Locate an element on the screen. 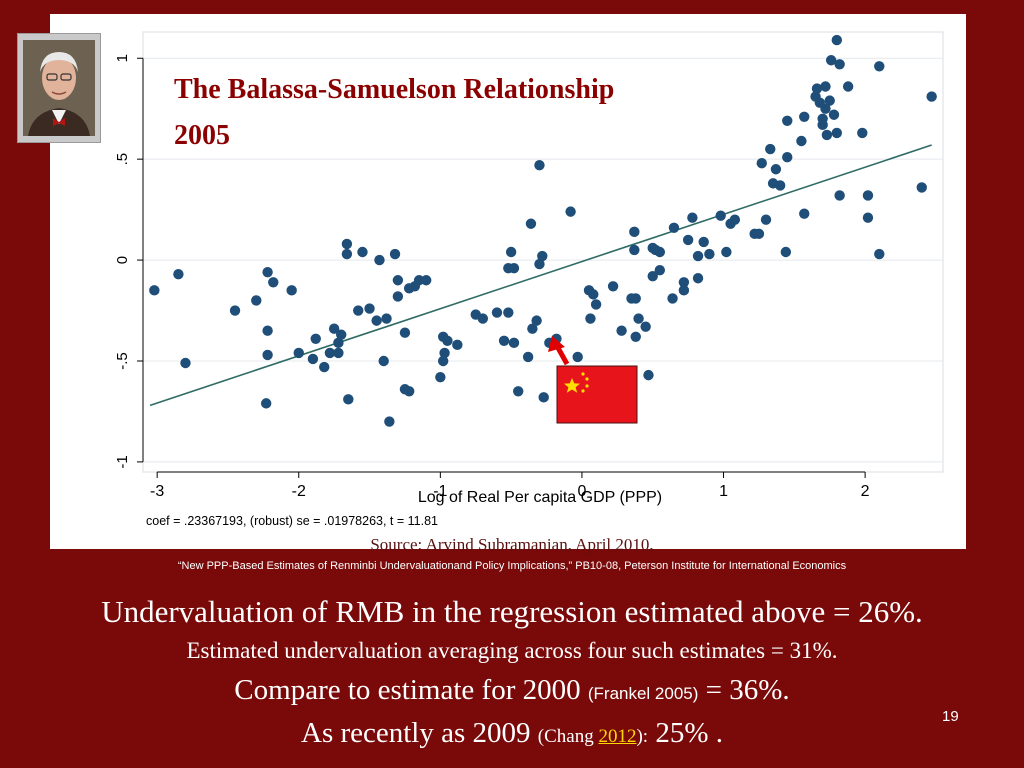 Image resolution: width=1024 pixels, height=768 pixels. x-tick-label: 0 is located at coordinates (581, 491).